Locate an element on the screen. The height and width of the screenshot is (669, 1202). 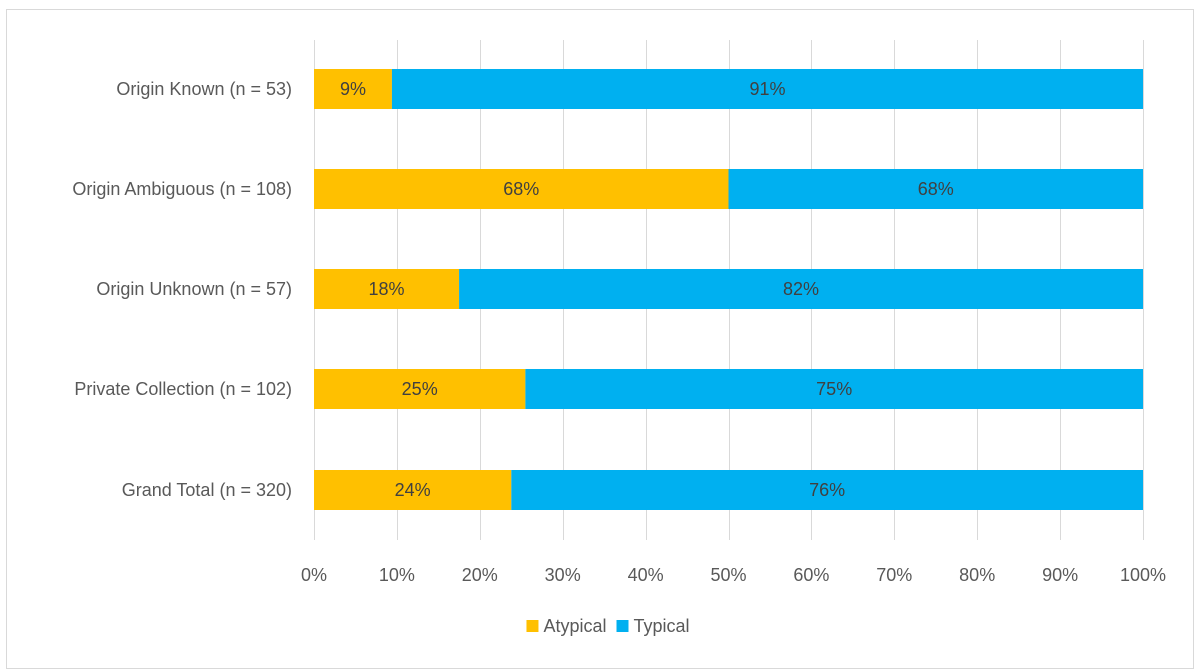
data-label: 25% is located at coordinates (420, 389).